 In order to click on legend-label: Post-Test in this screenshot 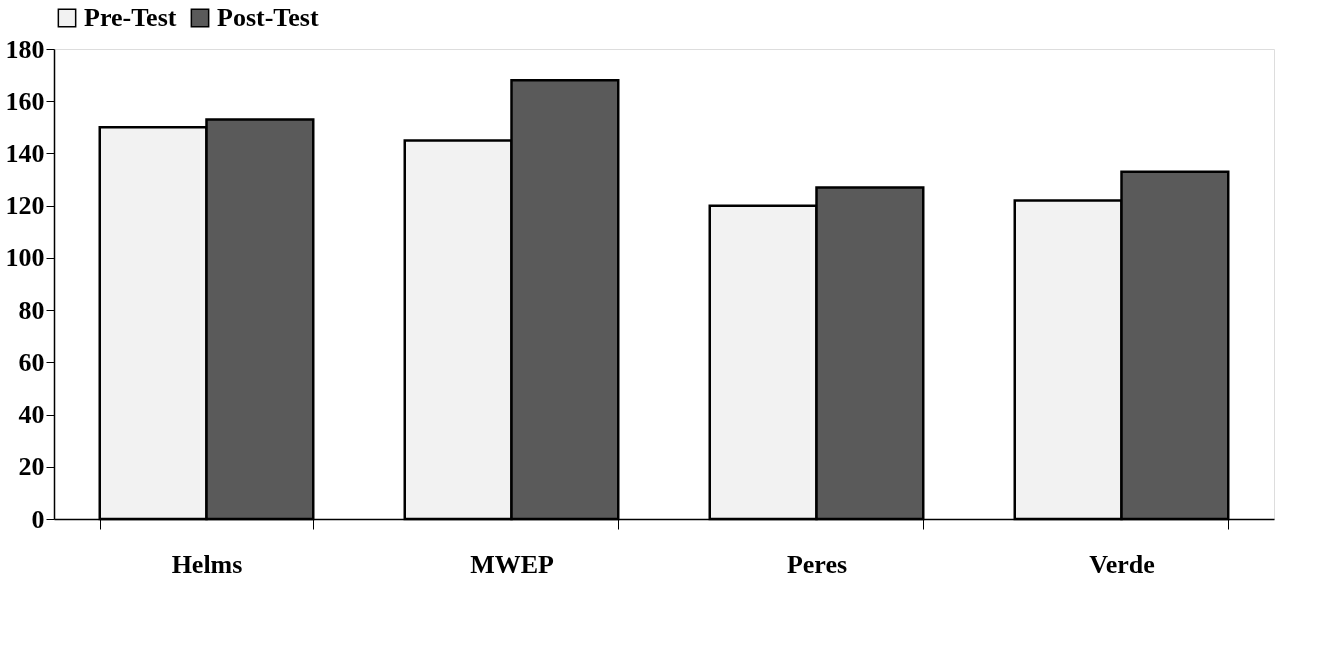, I will do `click(268, 17)`.